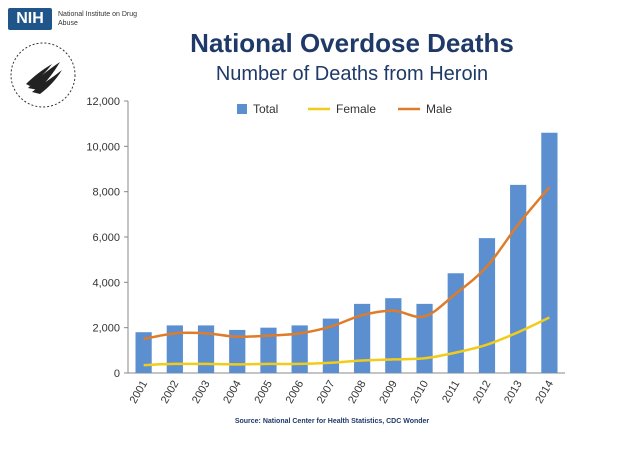 Image resolution: width=624 pixels, height=469 pixels. I want to click on x-tick-label: 2014, so click(544, 392).